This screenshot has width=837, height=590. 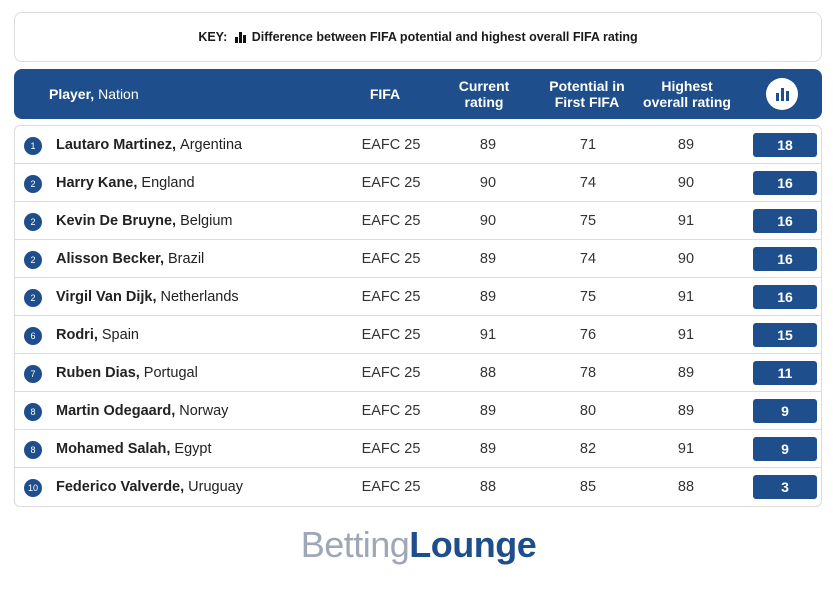 What do you see at coordinates (588, 335) in the screenshot?
I see `potential-cell: 76` at bounding box center [588, 335].